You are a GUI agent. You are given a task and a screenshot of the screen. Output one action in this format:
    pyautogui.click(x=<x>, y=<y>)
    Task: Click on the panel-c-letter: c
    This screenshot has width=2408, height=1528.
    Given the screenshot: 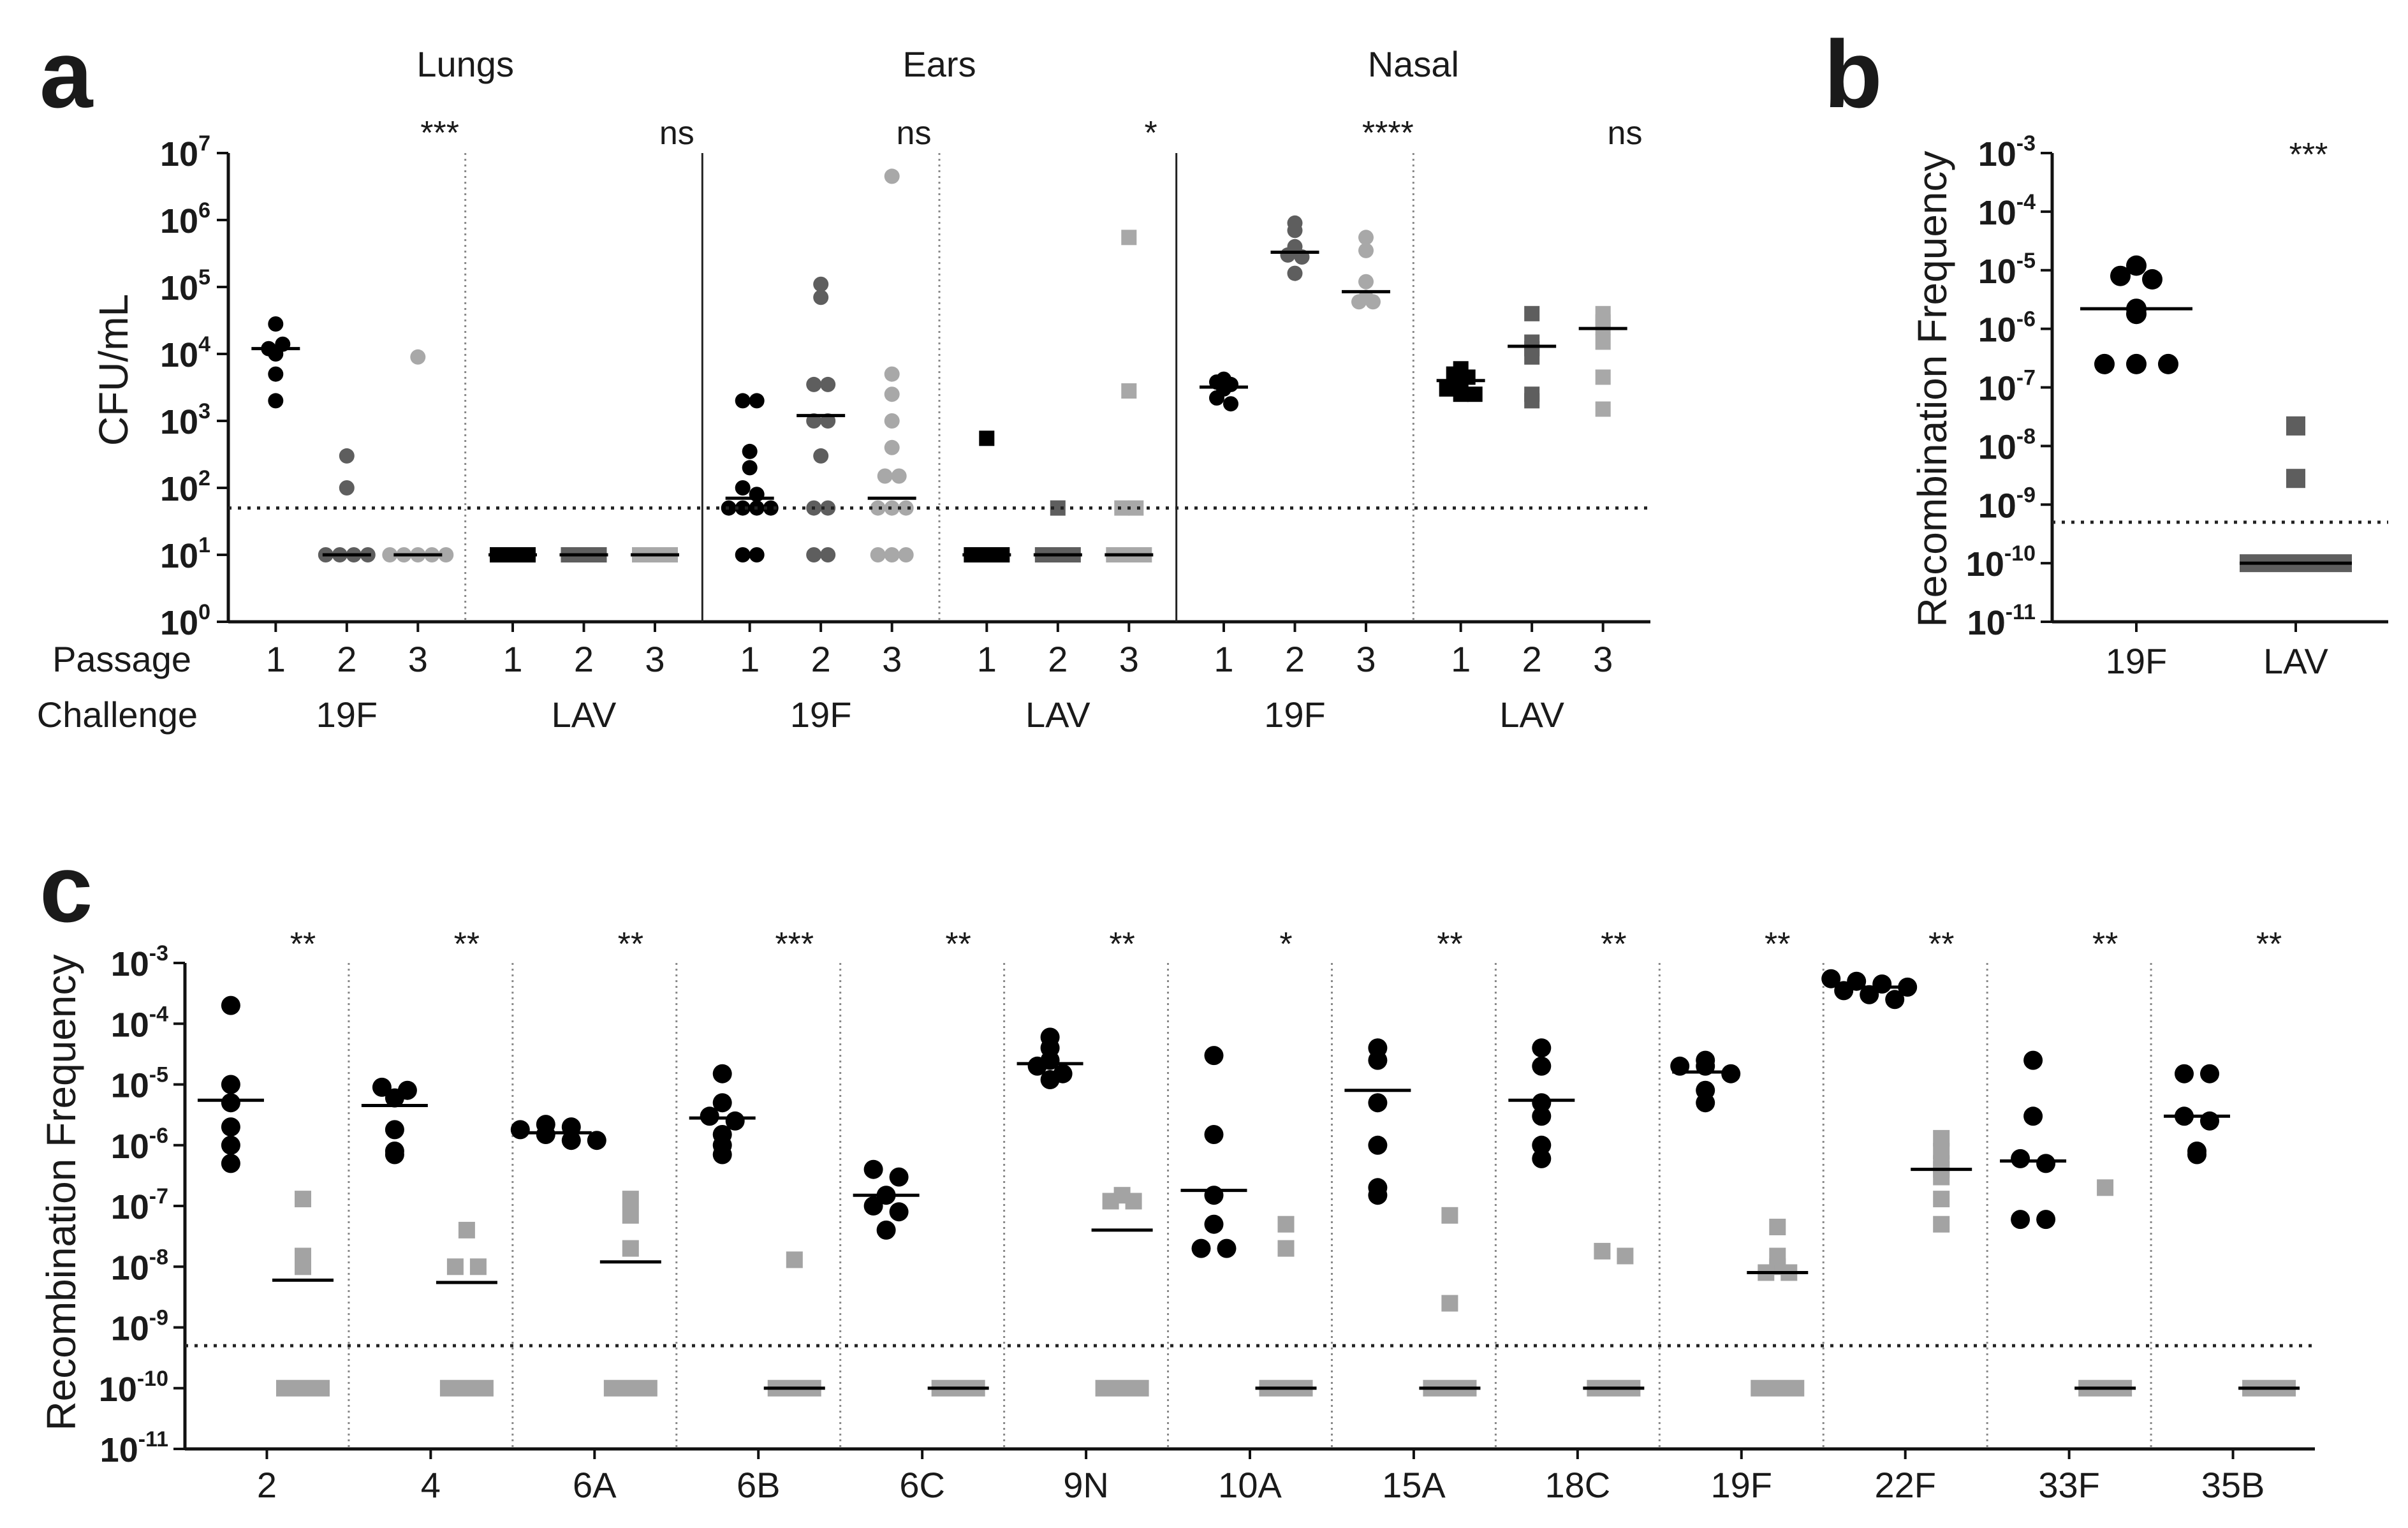 What is the action you would take?
    pyautogui.click(x=66, y=889)
    